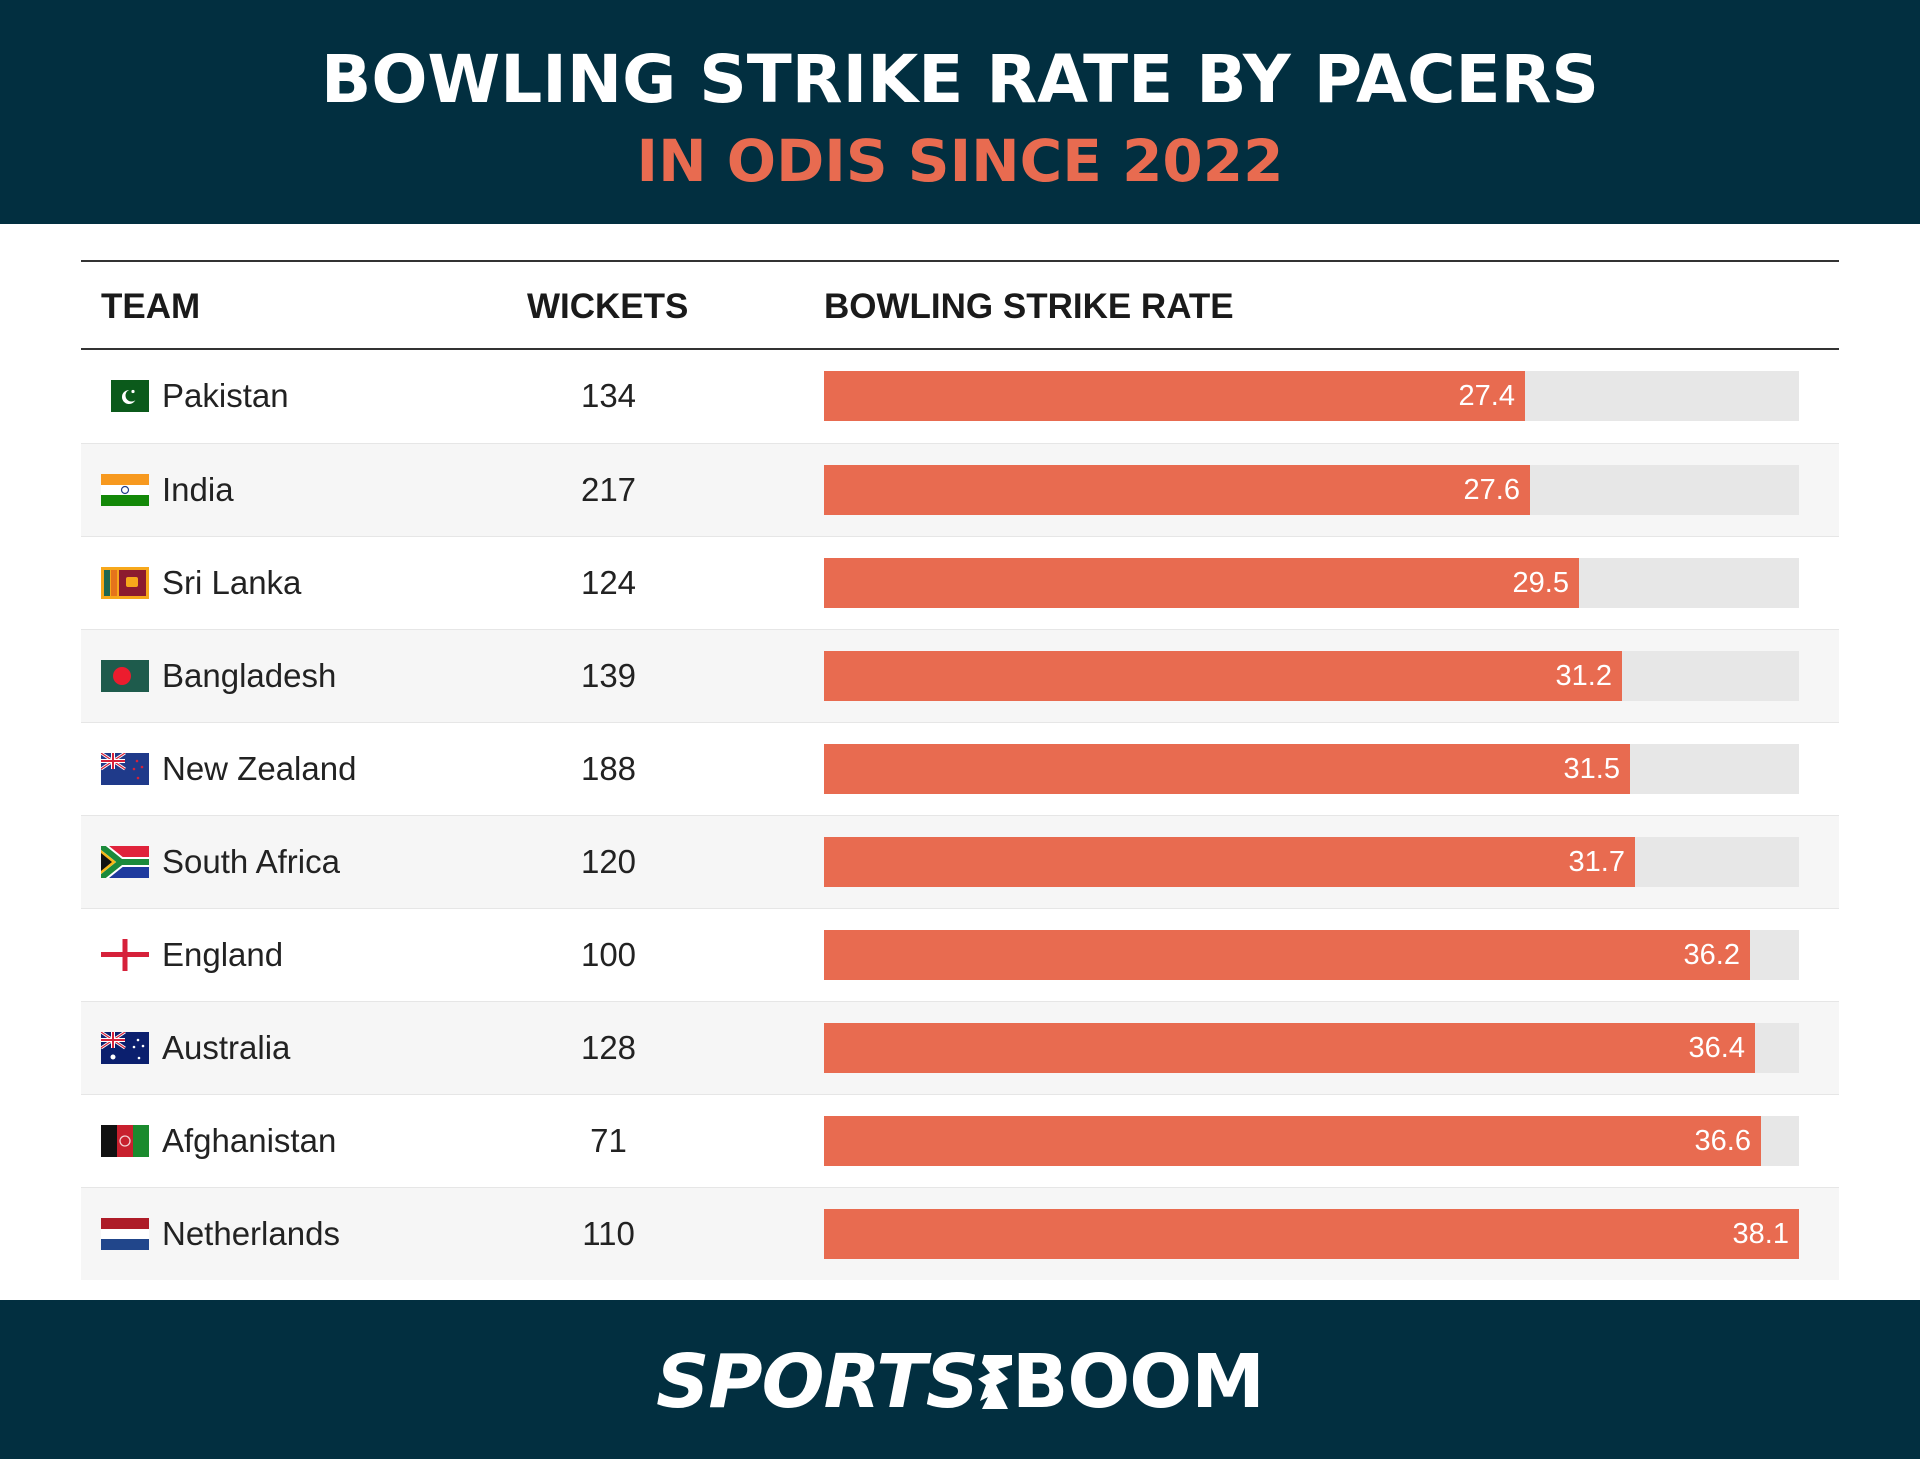 This screenshot has width=1920, height=1459. I want to click on table-row: Australia 128 36.4, so click(960, 1047).